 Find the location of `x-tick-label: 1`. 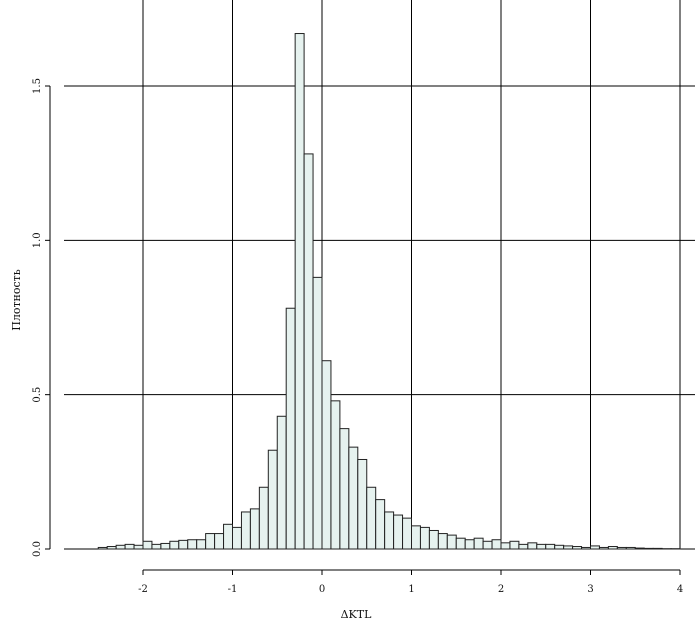

x-tick-label: 1 is located at coordinates (411, 589).